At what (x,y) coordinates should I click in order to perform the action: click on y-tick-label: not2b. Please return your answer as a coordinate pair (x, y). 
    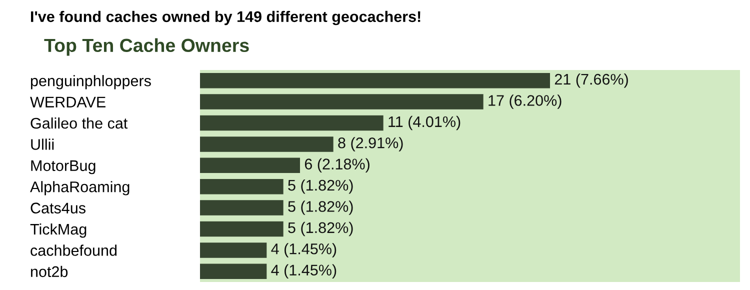
    Looking at the image, I should click on (49, 272).